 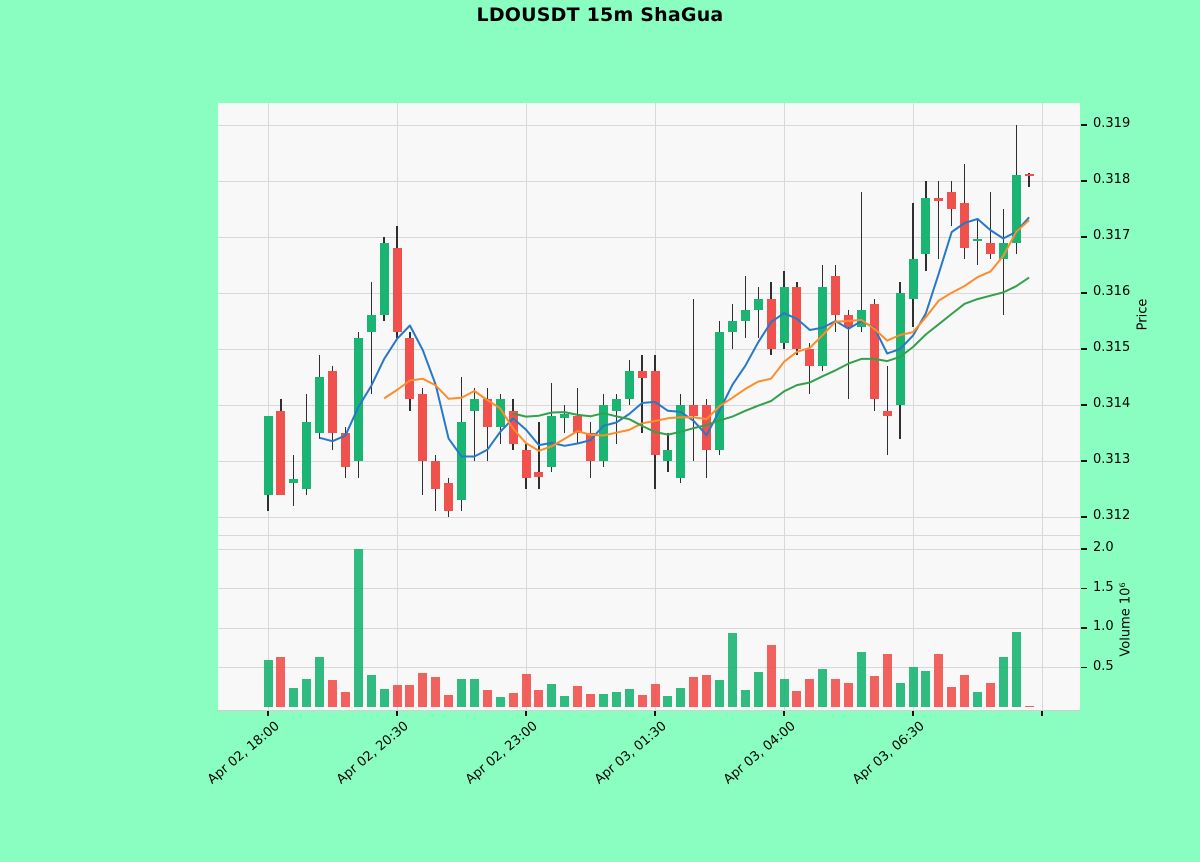 What do you see at coordinates (373, 753) in the screenshot?
I see `x-tick-label: Apr 02, 20:30` at bounding box center [373, 753].